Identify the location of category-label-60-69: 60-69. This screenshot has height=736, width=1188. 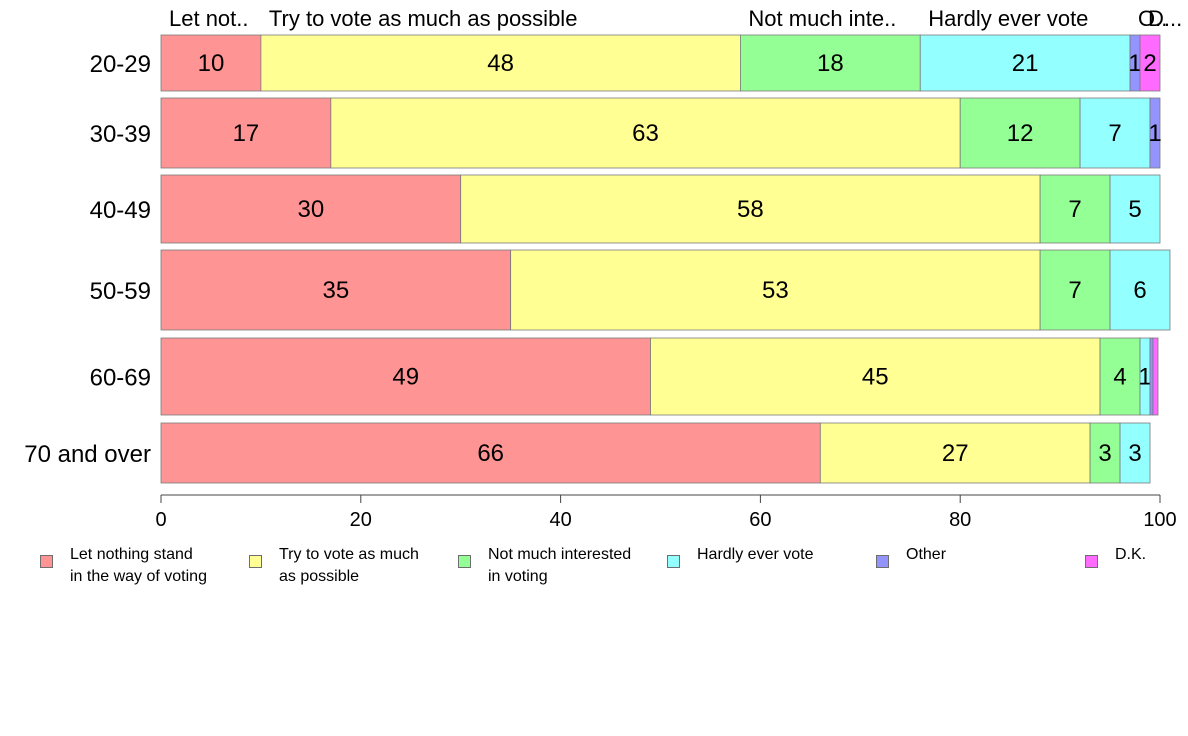
(120, 378).